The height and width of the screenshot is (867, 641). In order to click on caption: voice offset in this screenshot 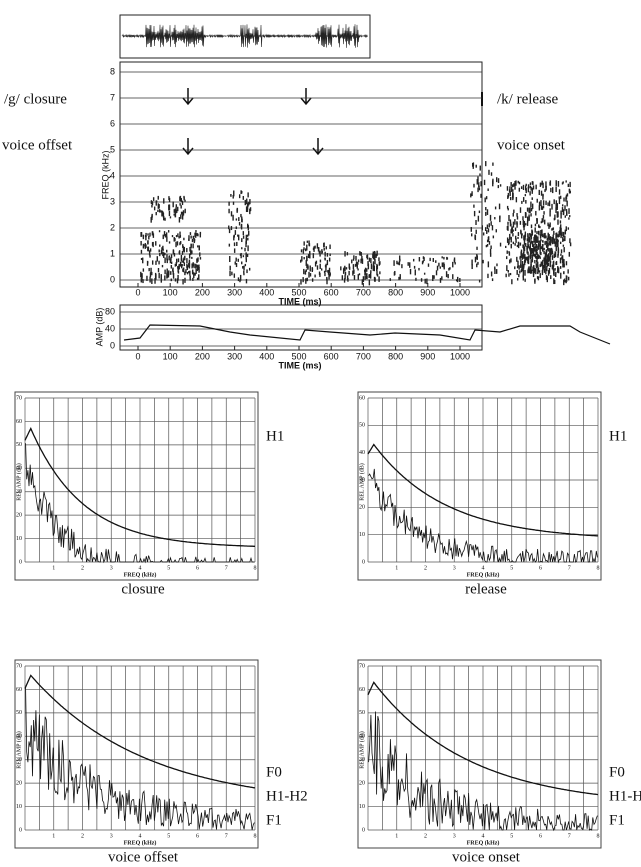, I will do `click(143, 857)`.